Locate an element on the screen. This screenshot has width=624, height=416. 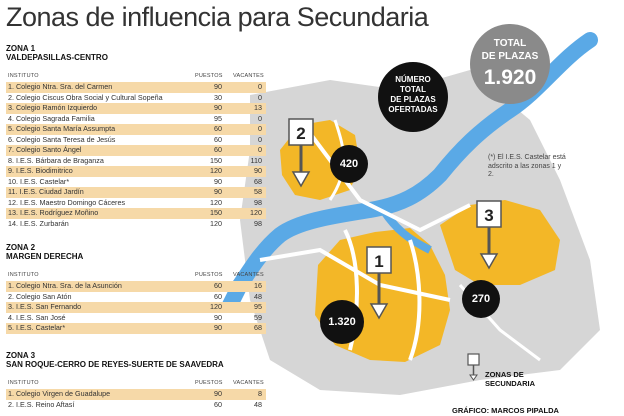
vacantes-value: 8 is located at coordinates (260, 393).